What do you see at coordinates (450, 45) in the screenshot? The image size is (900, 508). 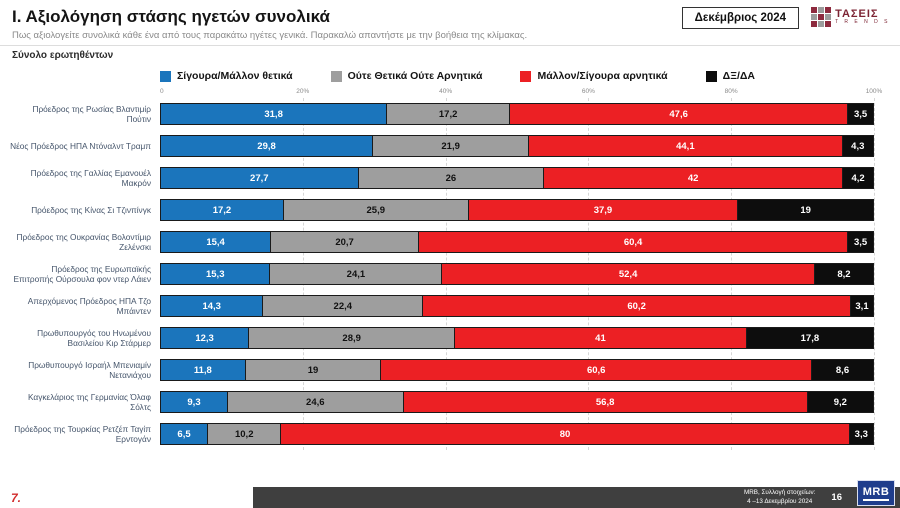 I see `header-divider` at bounding box center [450, 45].